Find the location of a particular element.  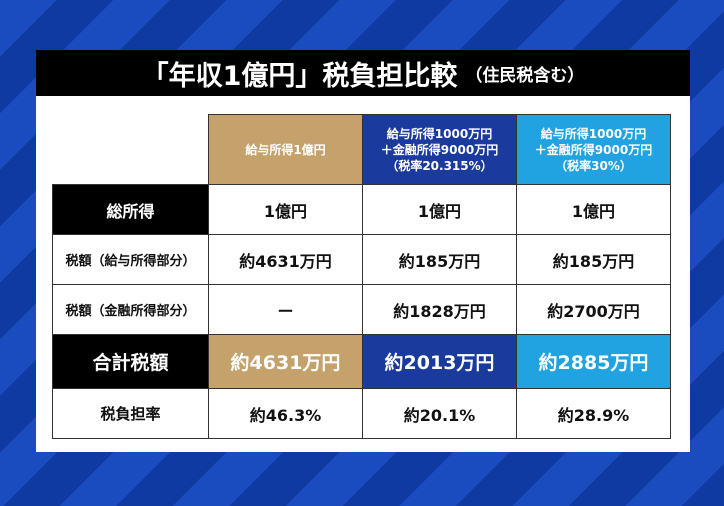

cell: ー is located at coordinates (285, 309).